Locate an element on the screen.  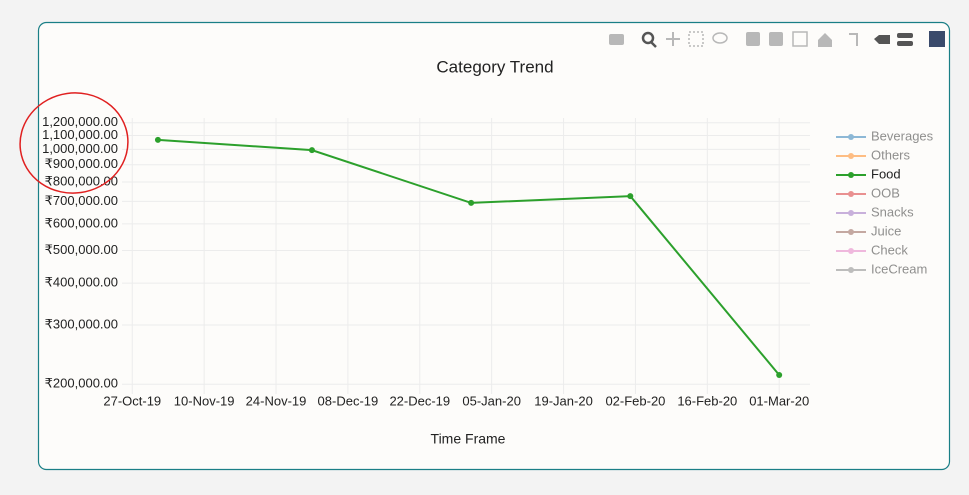
x-tick-label: 08-Dec-19 is located at coordinates (348, 400).